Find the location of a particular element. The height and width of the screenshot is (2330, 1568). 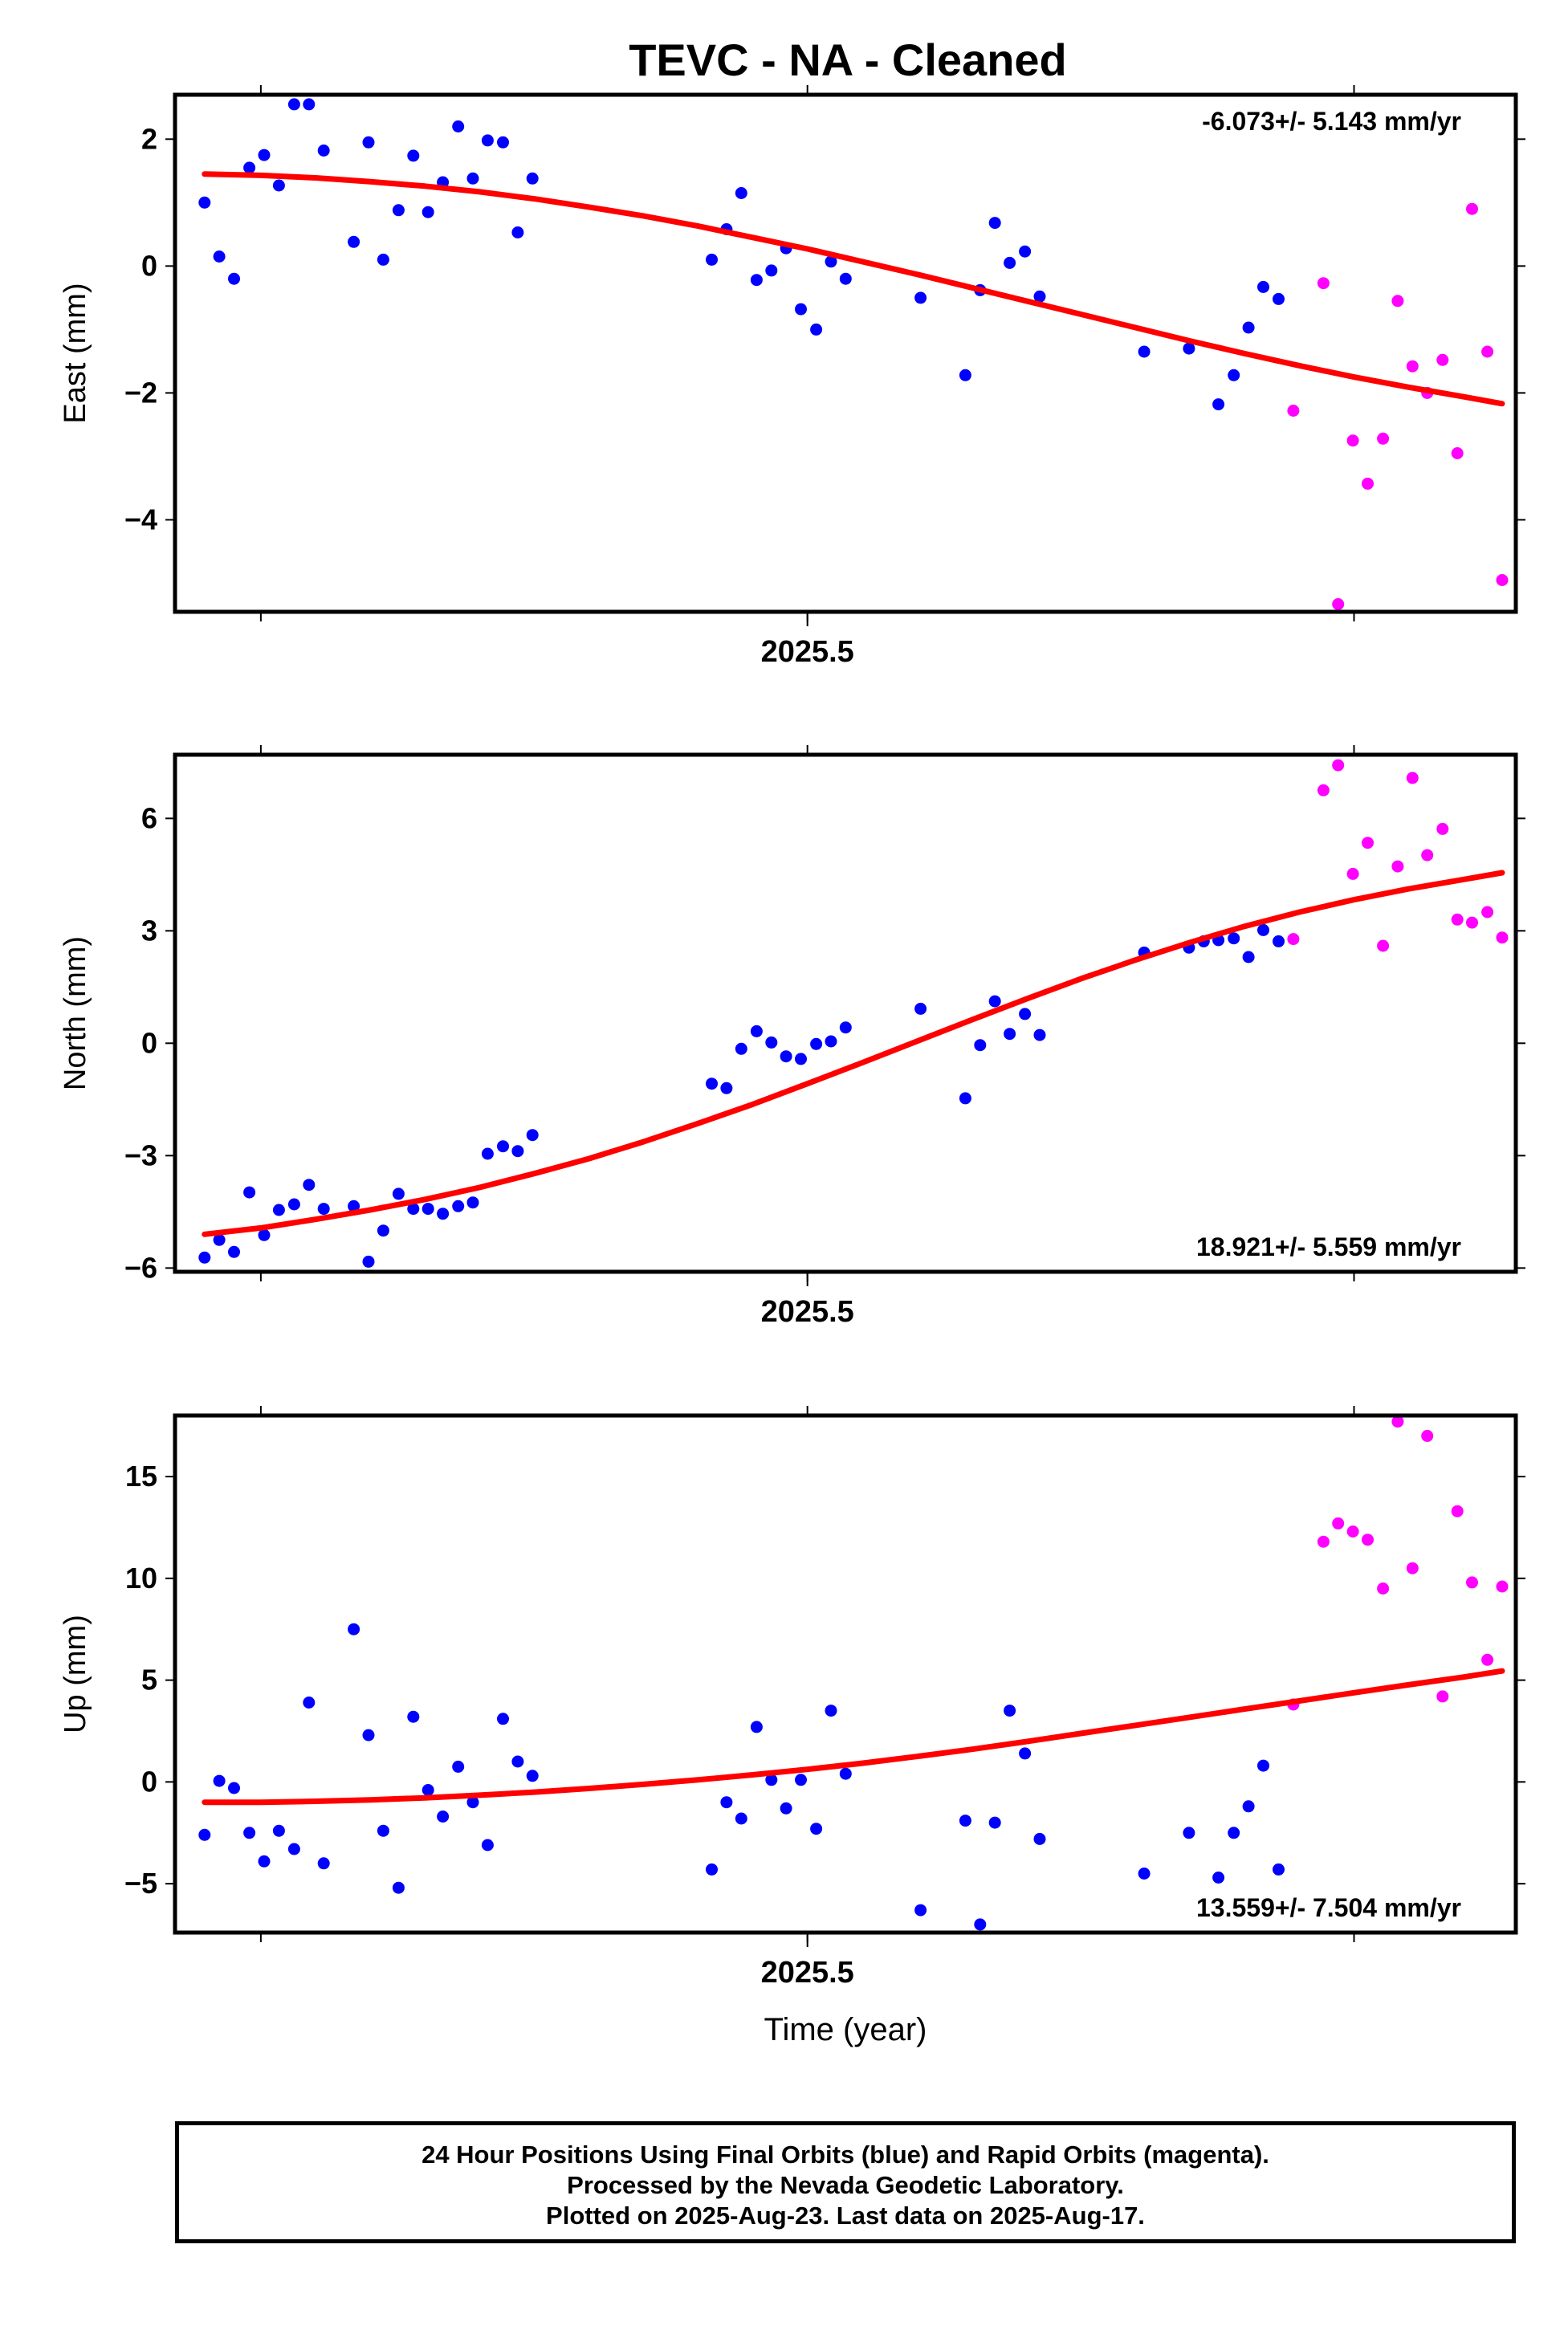

east-rate-label: -6.073+/- 5.143 mm/yr is located at coordinates (1331, 121).